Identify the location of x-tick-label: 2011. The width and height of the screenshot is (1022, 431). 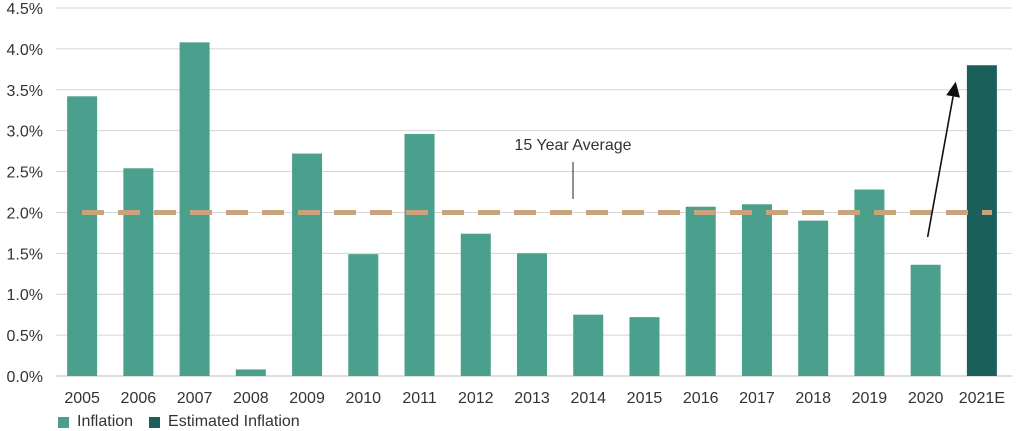
(419, 398).